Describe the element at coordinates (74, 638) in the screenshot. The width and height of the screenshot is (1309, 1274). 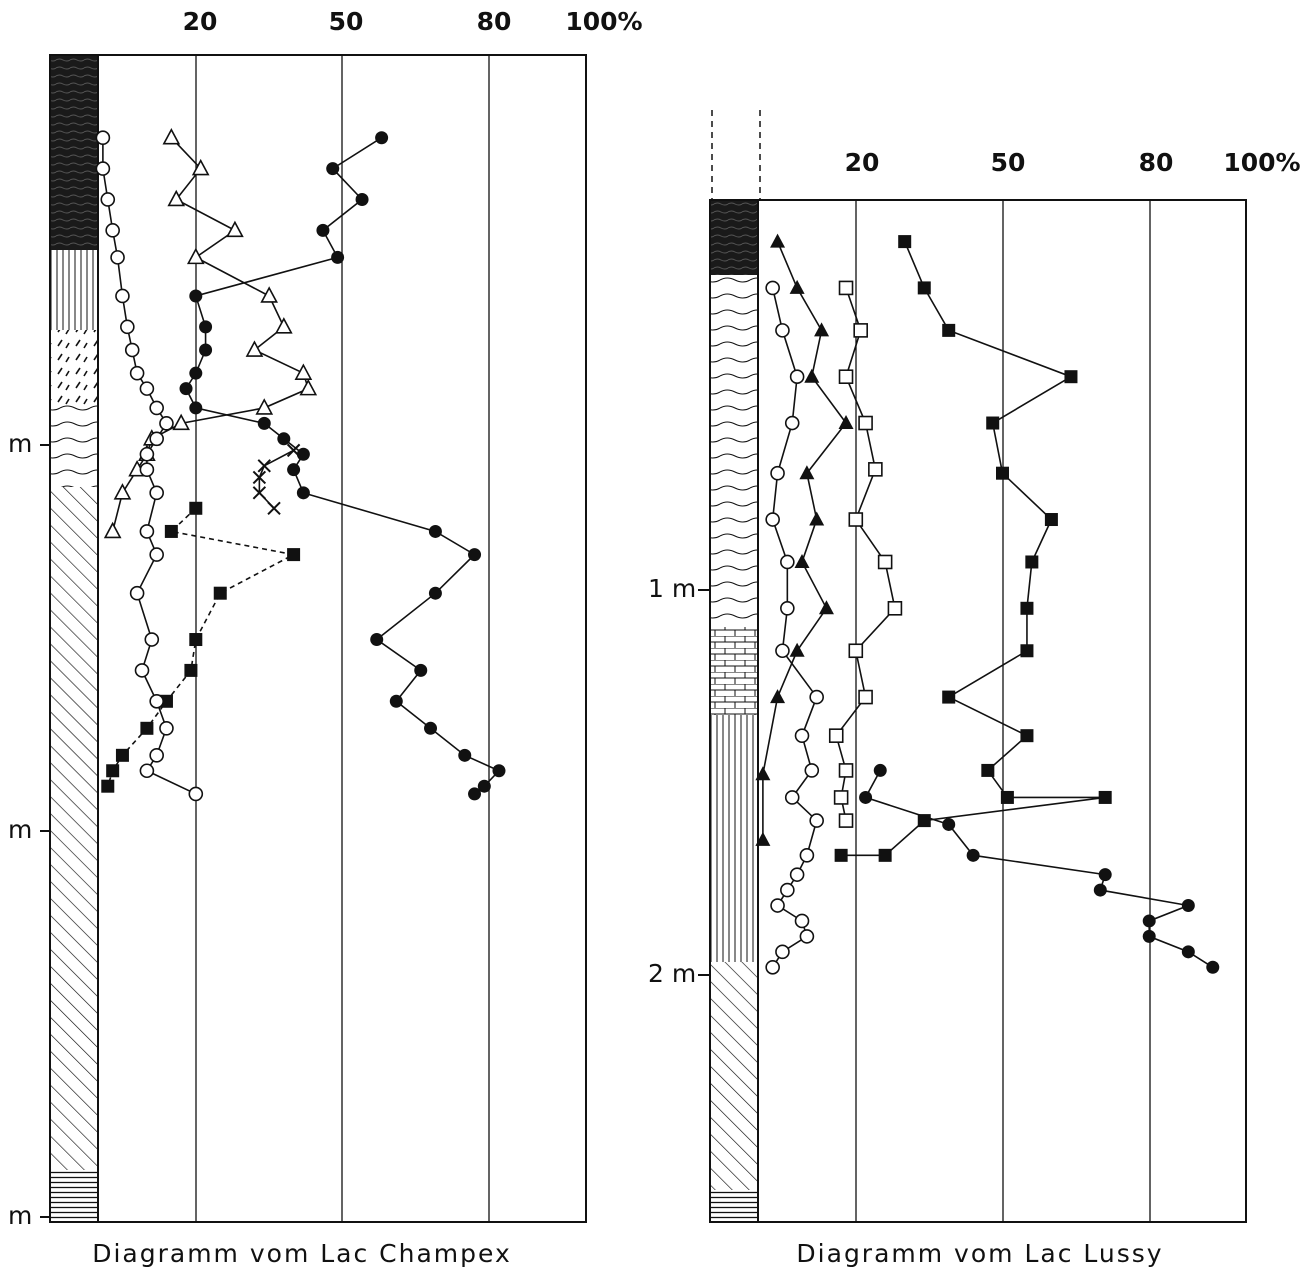
I see `champex-stratigraphy-column` at that location.